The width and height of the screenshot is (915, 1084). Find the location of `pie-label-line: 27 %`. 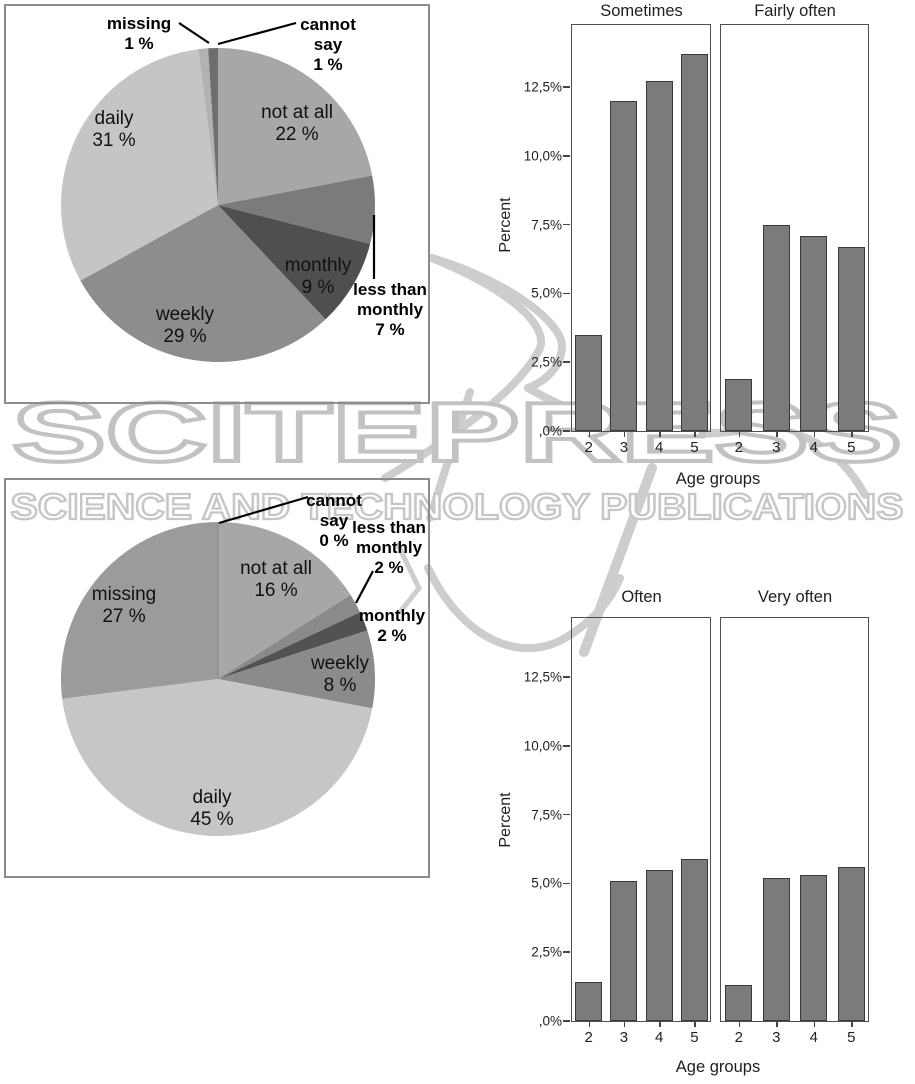

pie-label-line: 27 % is located at coordinates (124, 616).